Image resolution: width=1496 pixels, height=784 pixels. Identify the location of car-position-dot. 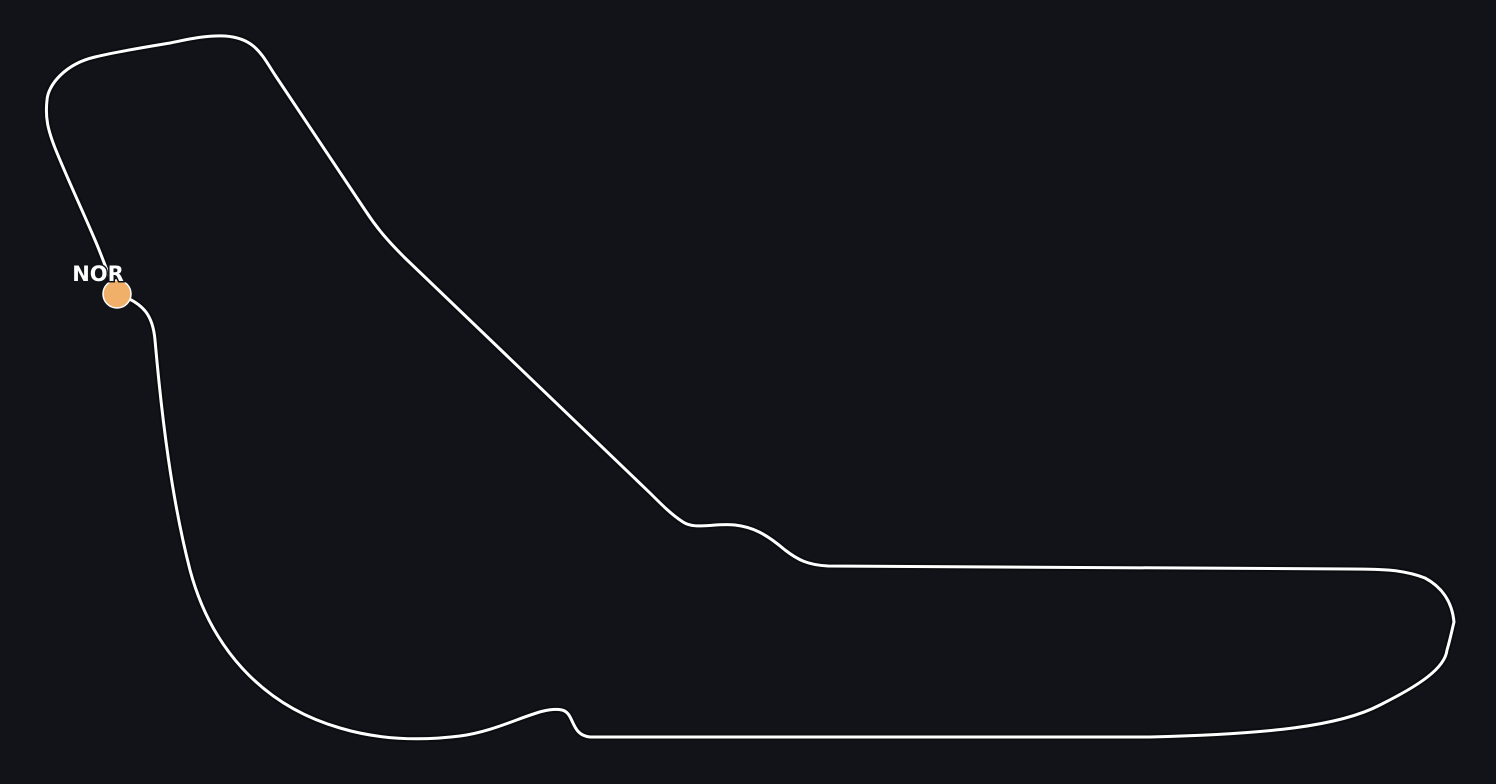
(117, 294).